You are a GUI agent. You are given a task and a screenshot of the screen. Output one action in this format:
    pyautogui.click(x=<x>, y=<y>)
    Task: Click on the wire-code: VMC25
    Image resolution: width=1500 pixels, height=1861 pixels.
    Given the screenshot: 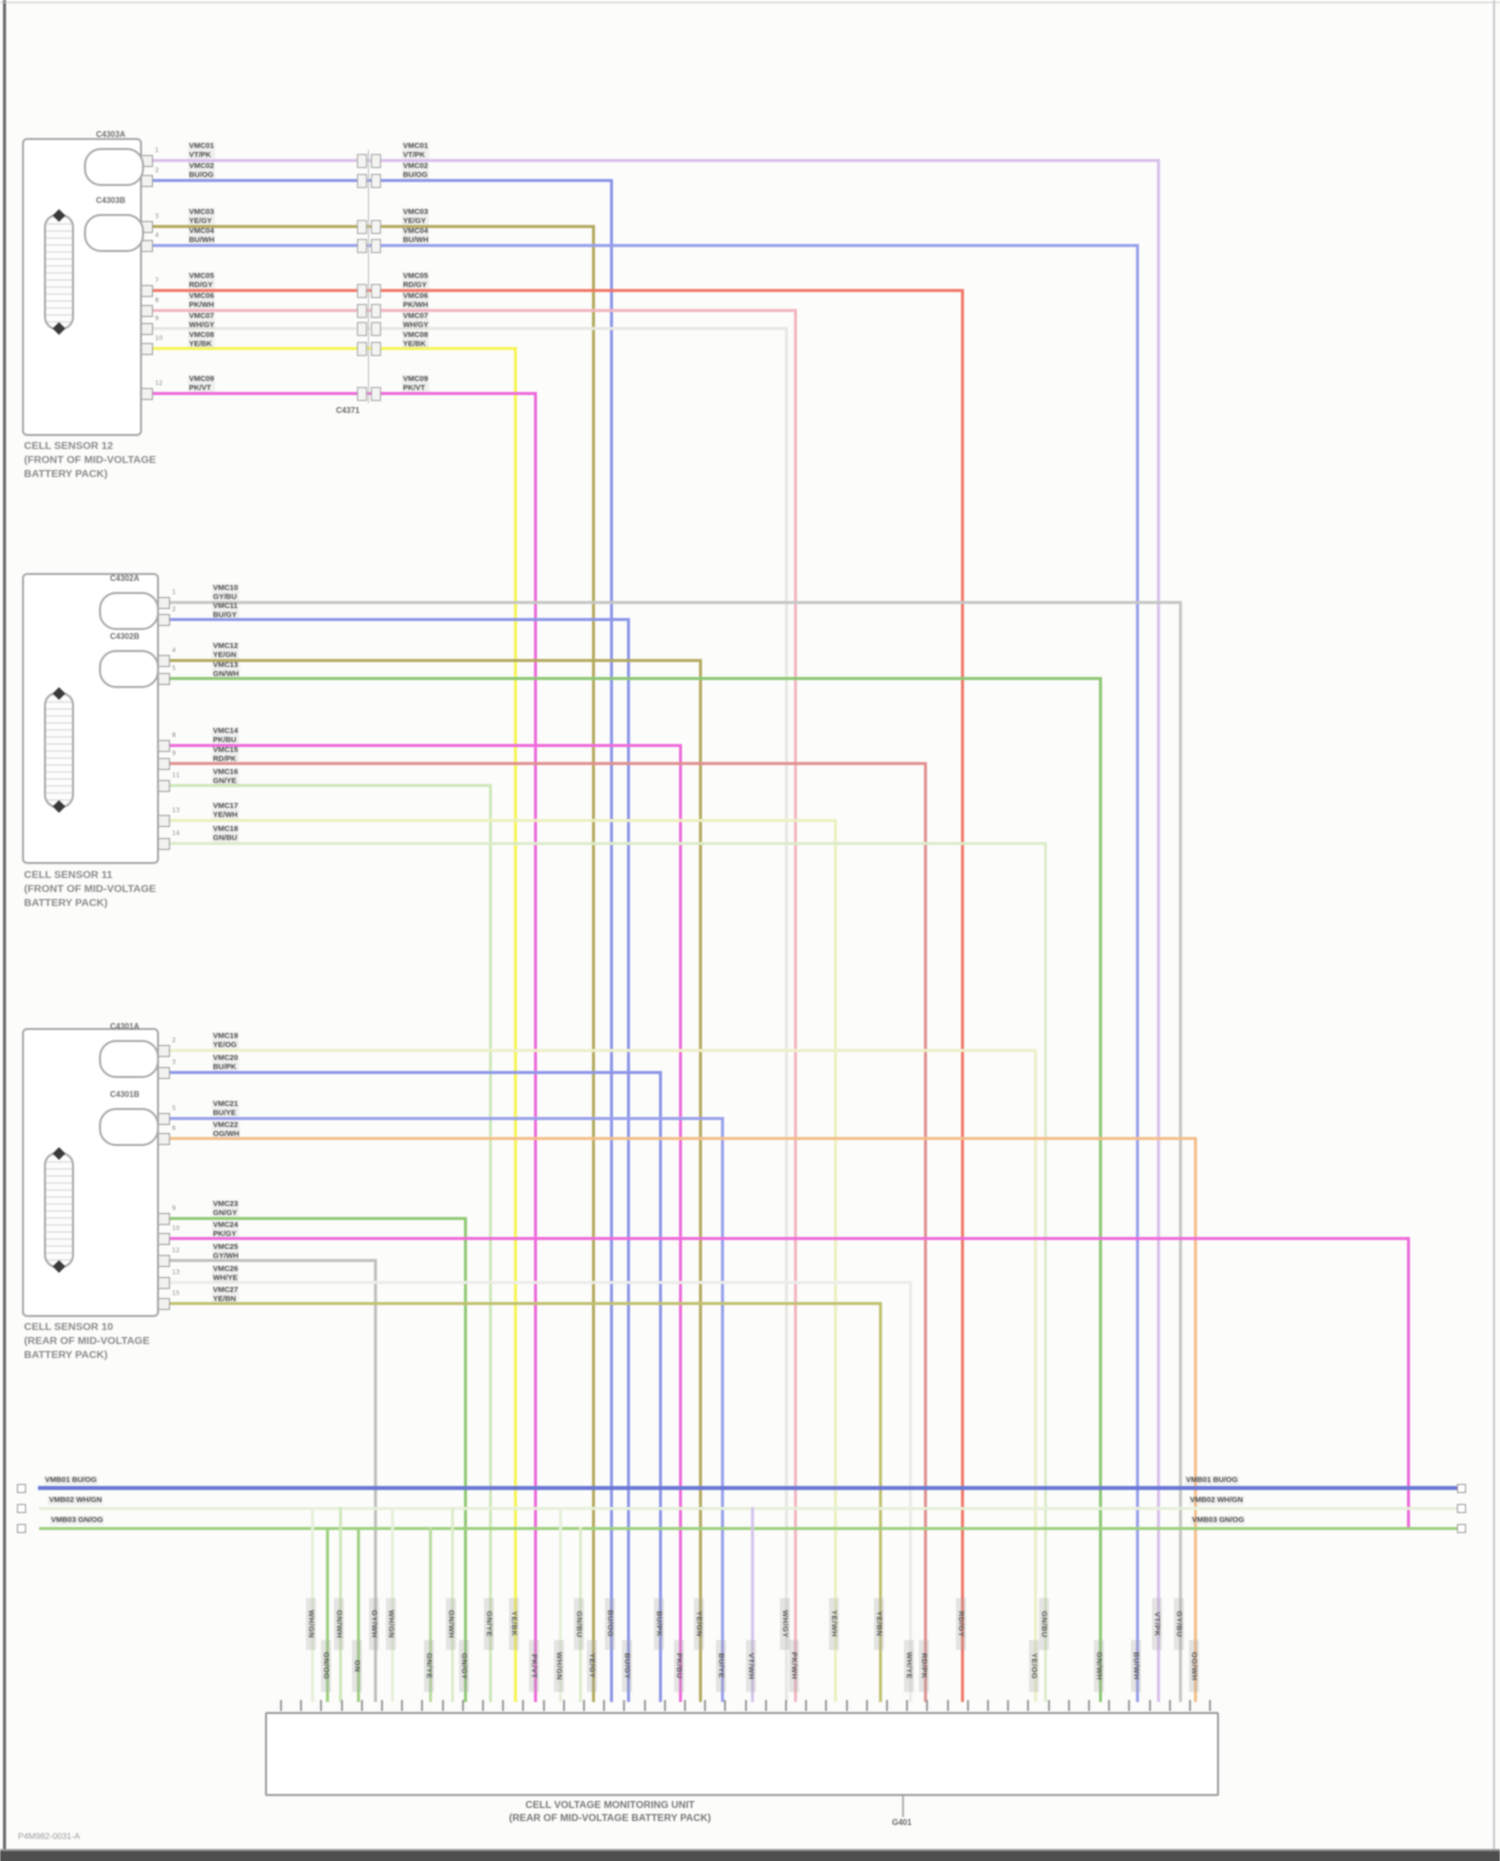 What is the action you would take?
    pyautogui.click(x=226, y=1246)
    